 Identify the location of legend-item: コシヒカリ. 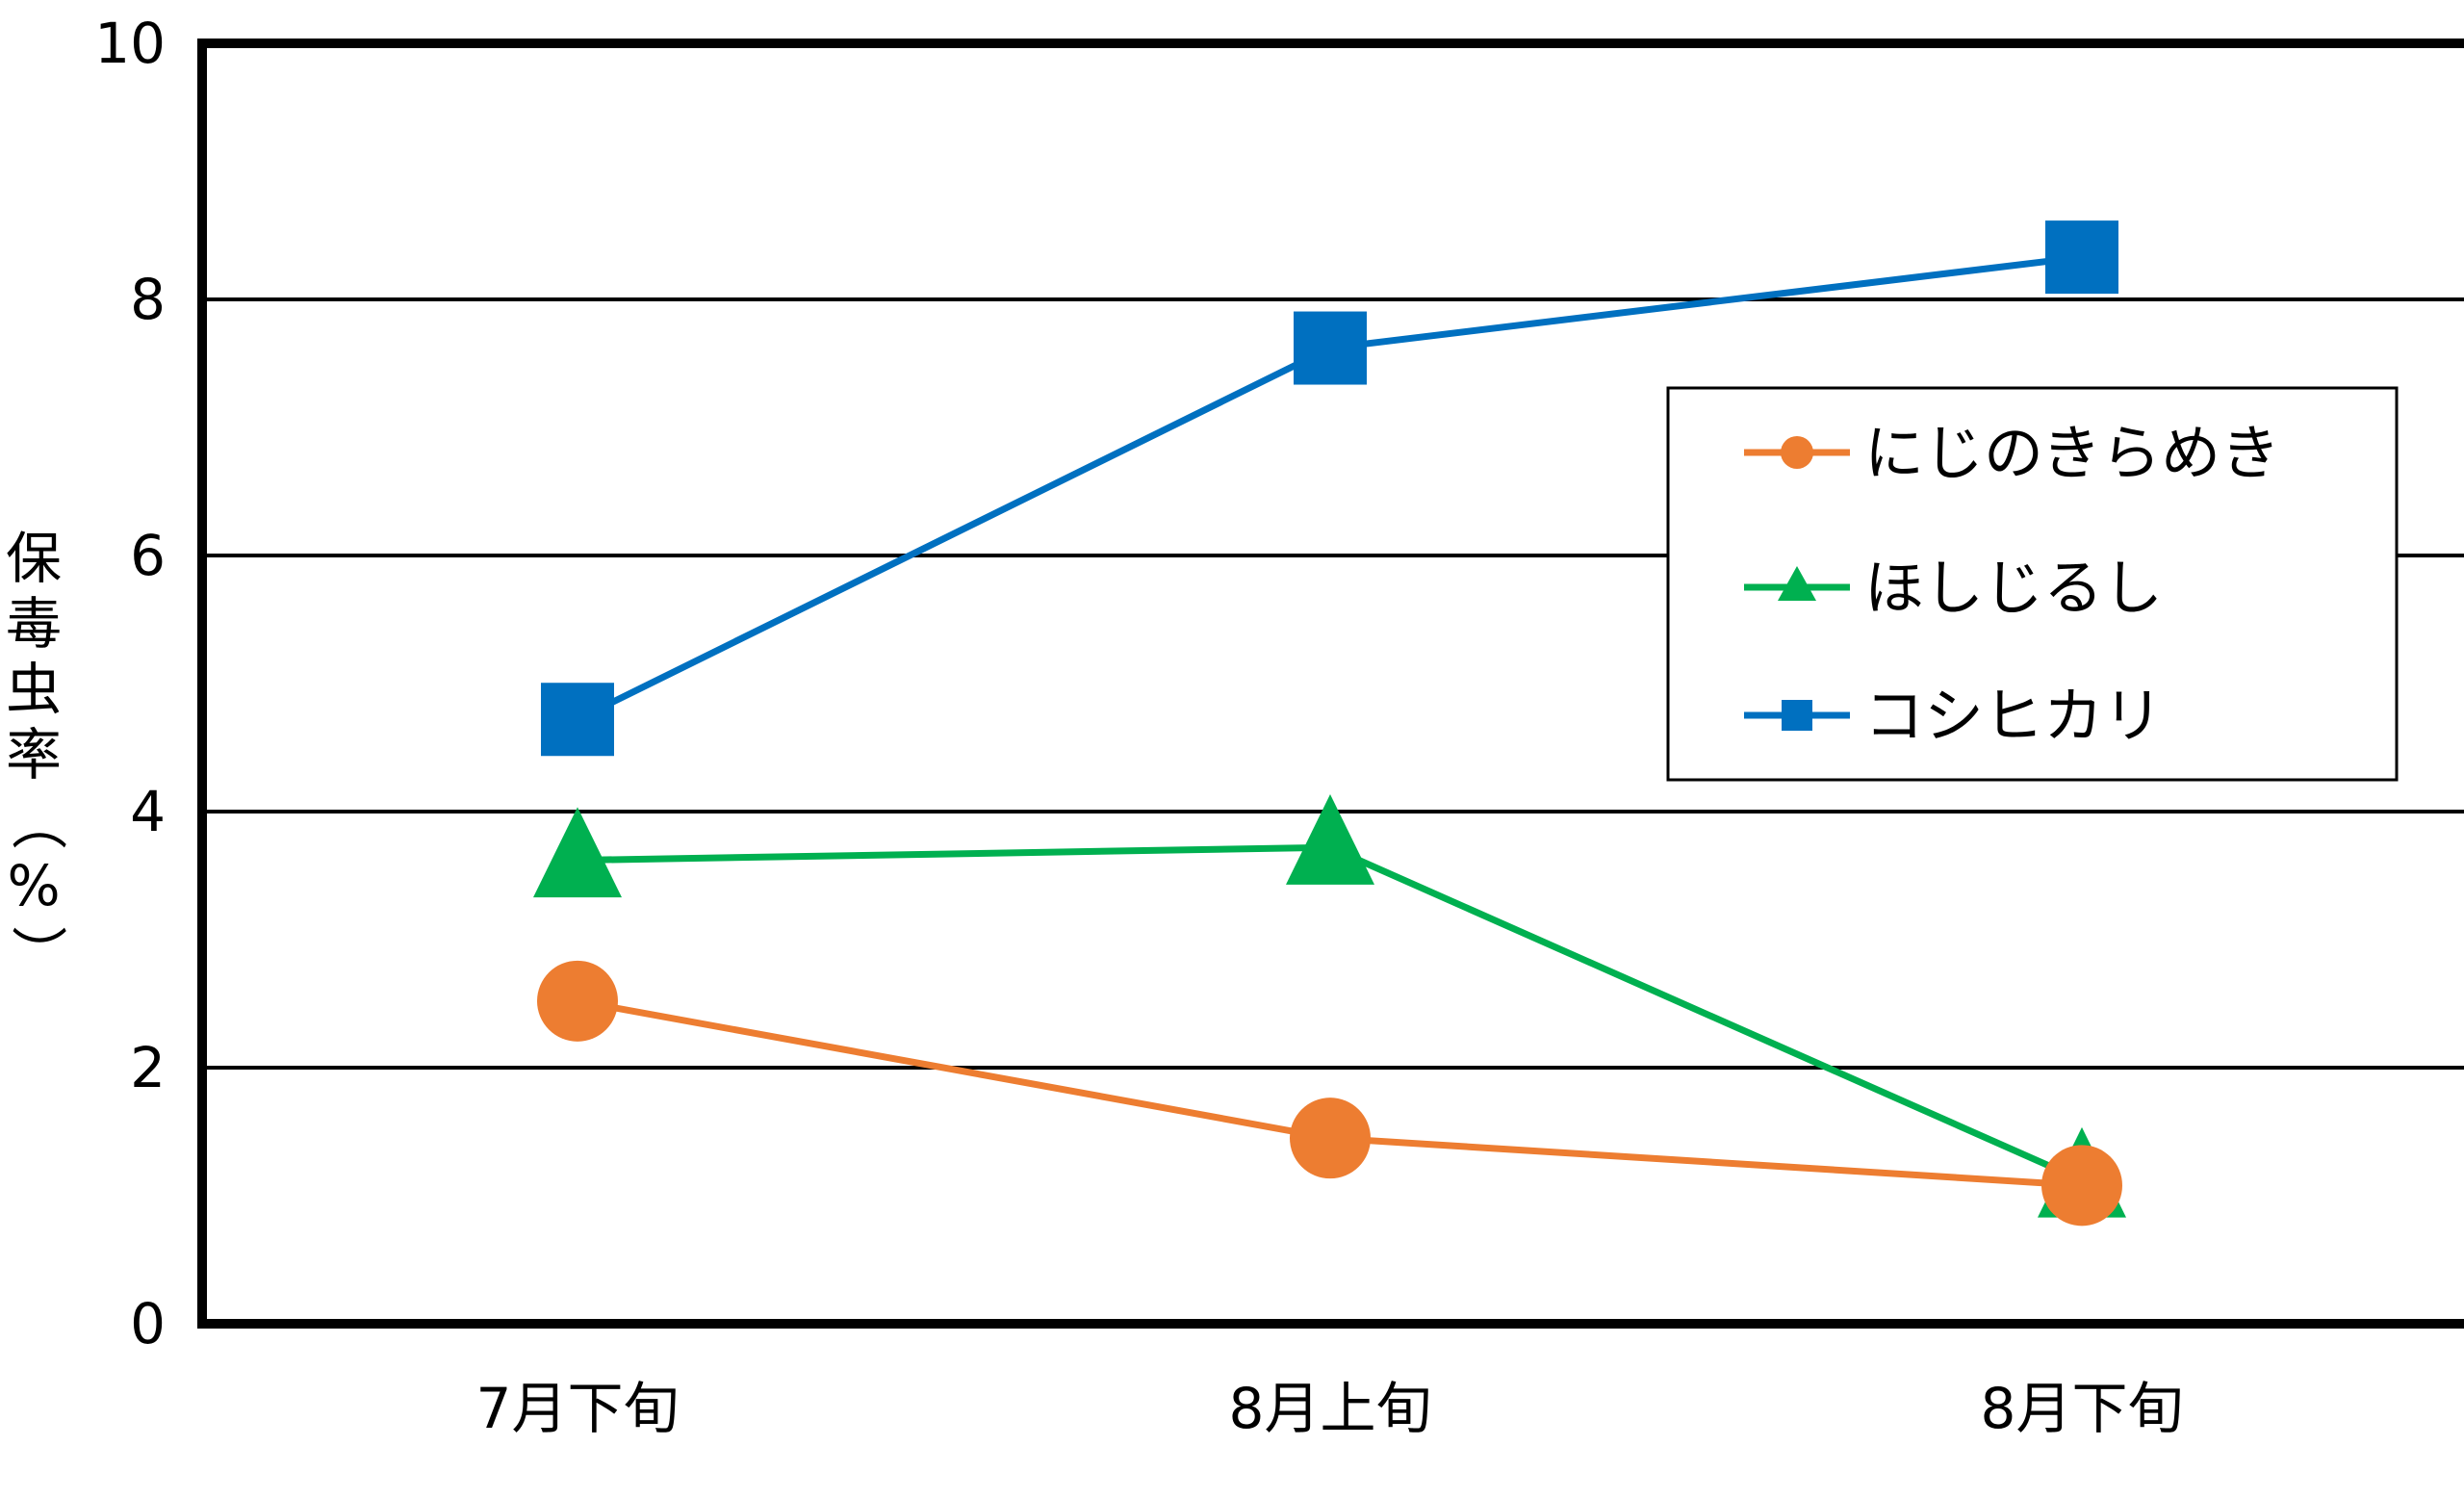
(1953, 716).